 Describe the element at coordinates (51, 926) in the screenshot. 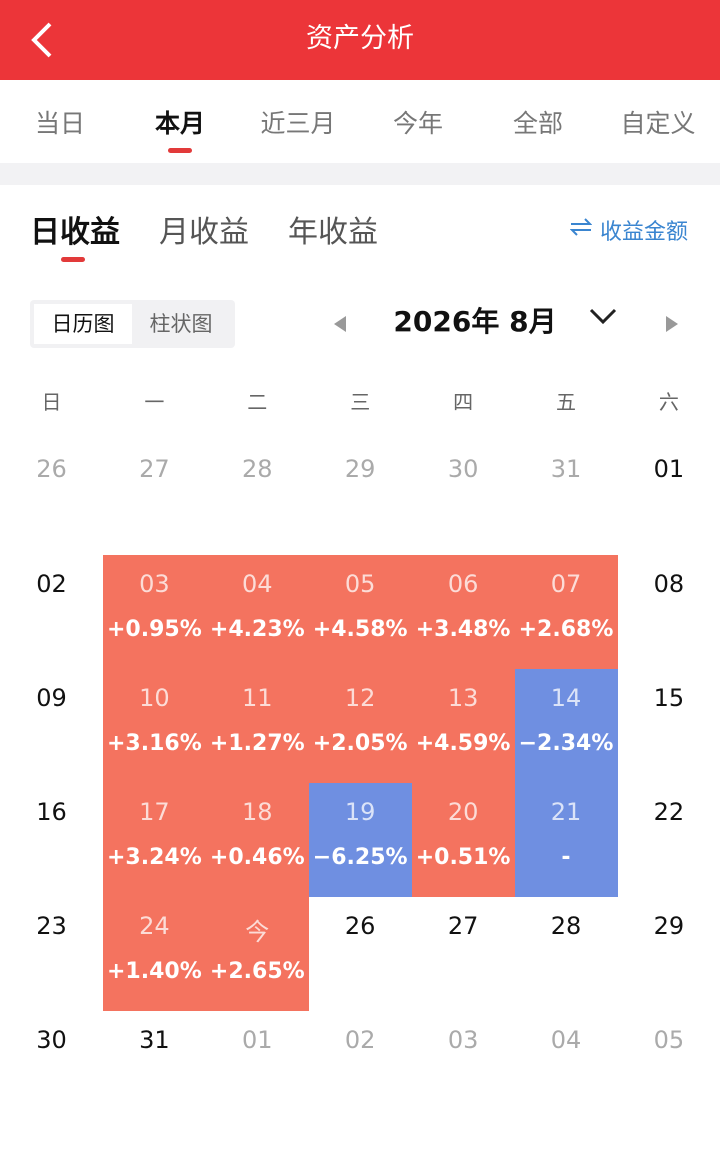

I see `day-number: 23` at that location.